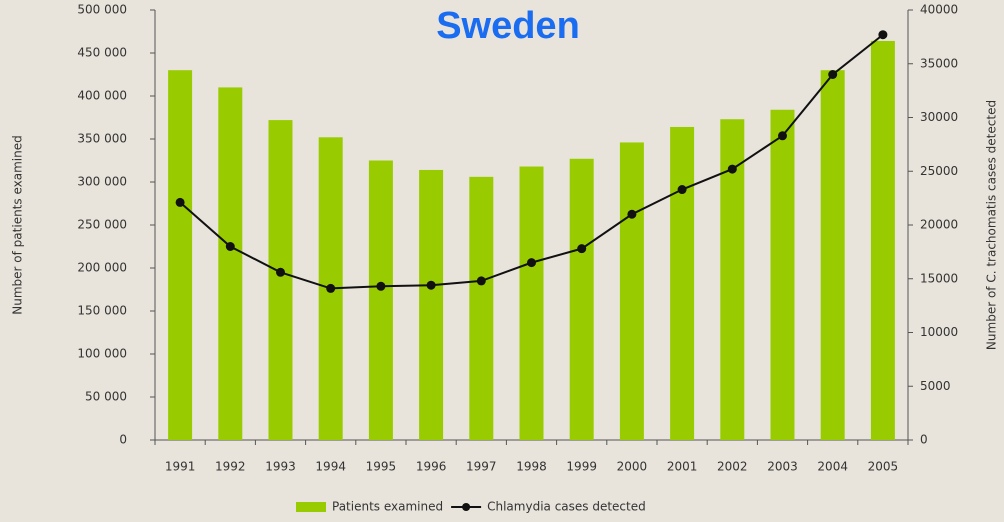  Describe the element at coordinates (782, 467) in the screenshot. I see `x-tick-label: 2003` at that location.